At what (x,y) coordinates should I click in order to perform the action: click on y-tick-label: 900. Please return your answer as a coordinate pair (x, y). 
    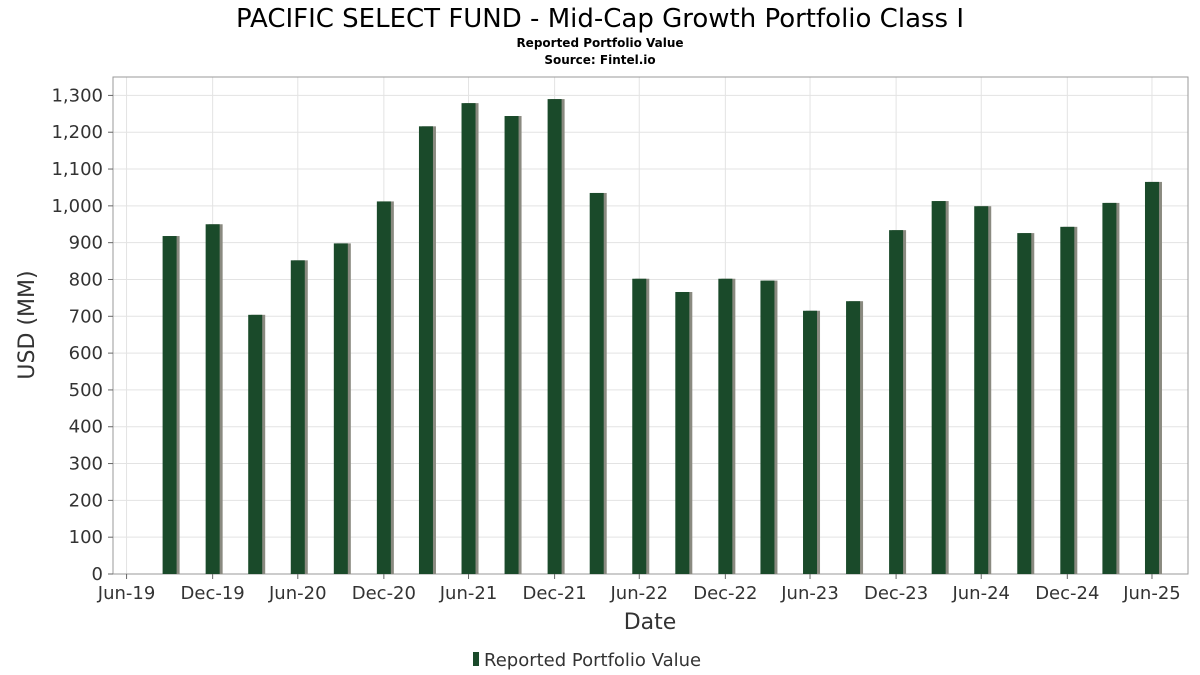
    Looking at the image, I should click on (86, 243).